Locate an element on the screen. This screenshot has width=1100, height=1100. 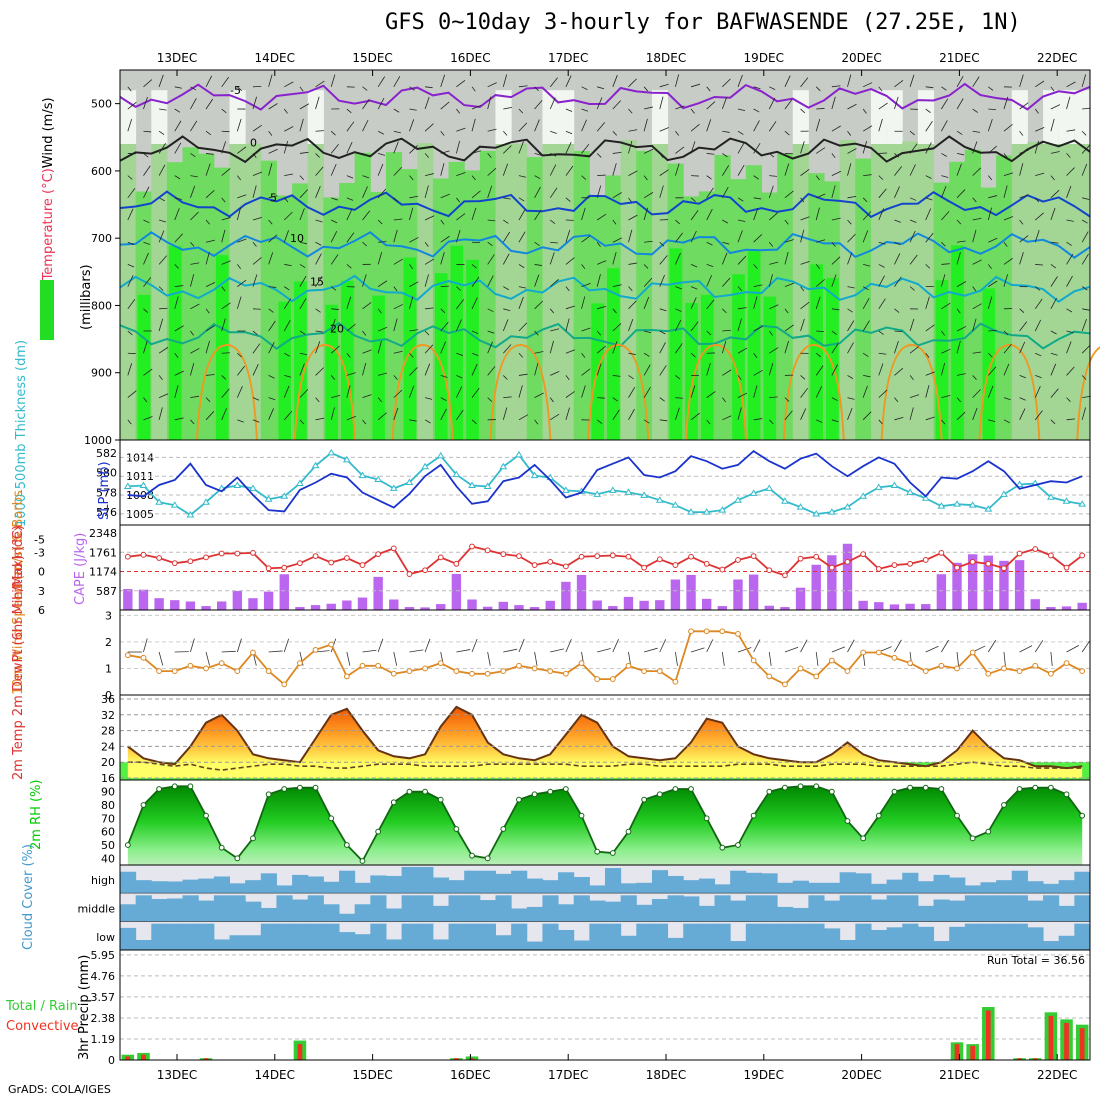
y-tick-label: 1000 is located at coordinates (98, 440).